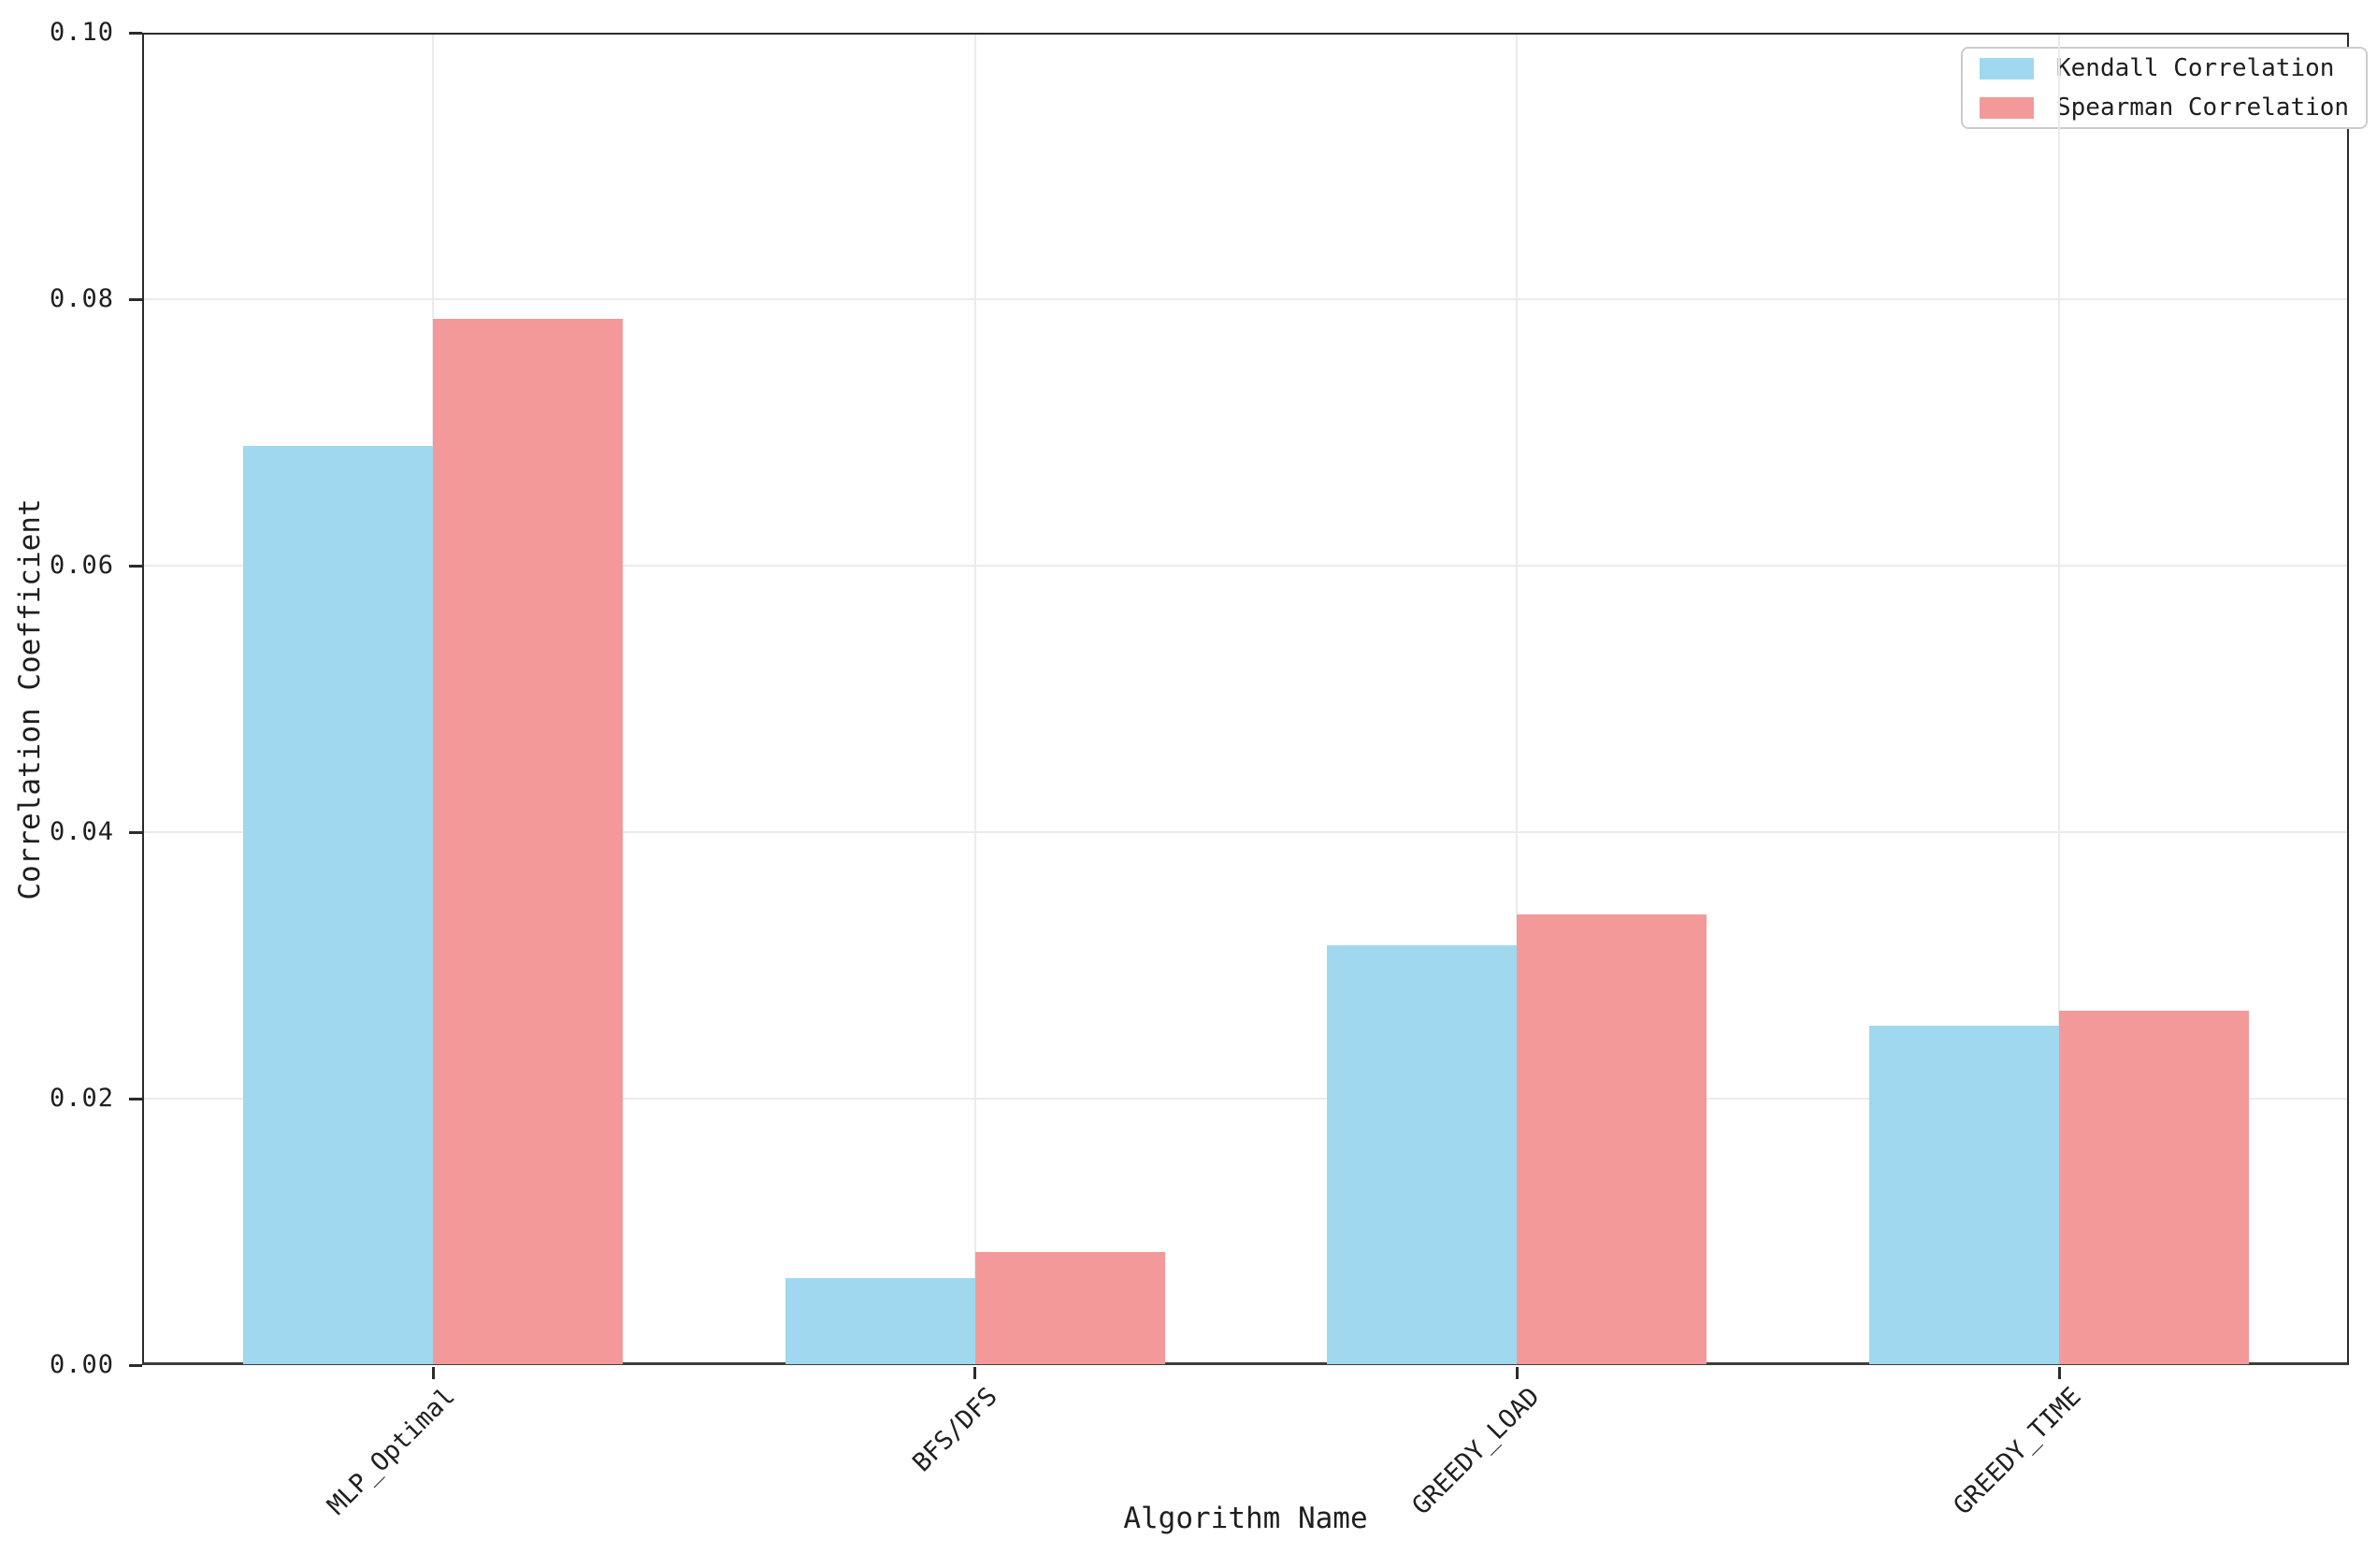 The image size is (2377, 1568). What do you see at coordinates (391, 1451) in the screenshot?
I see `x-tick-label-mlp-optimal: MLP_Optimal` at bounding box center [391, 1451].